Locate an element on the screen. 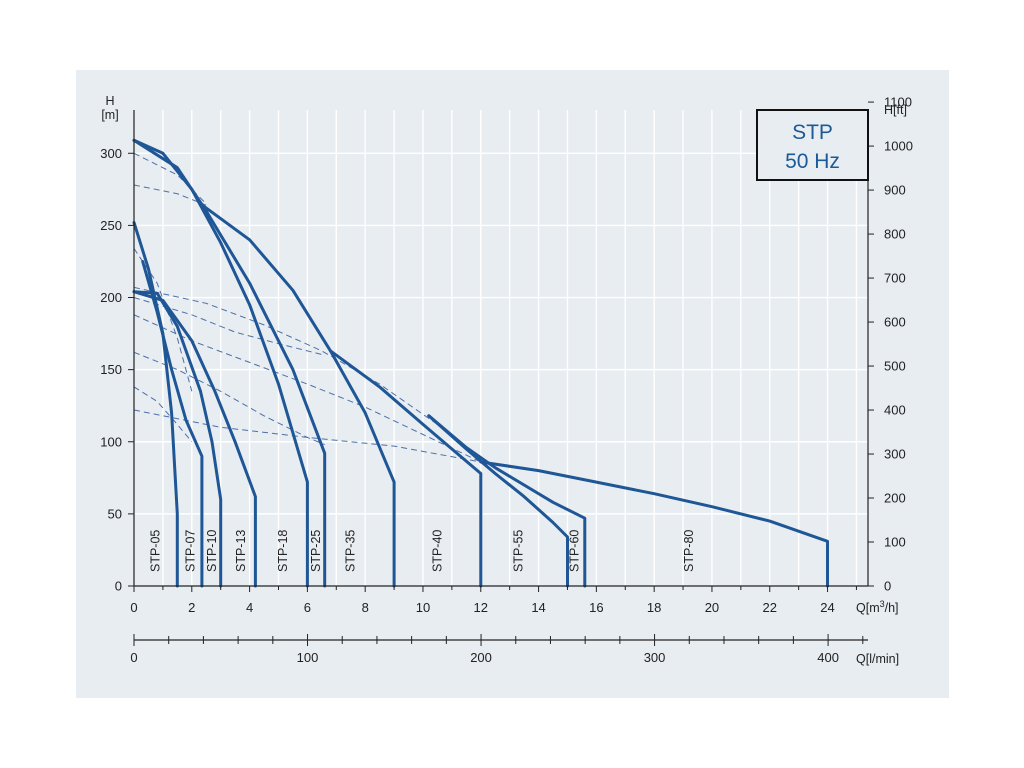 The width and height of the screenshot is (1024, 768). x-axis-title-main: Q[m is located at coordinates (868, 608).